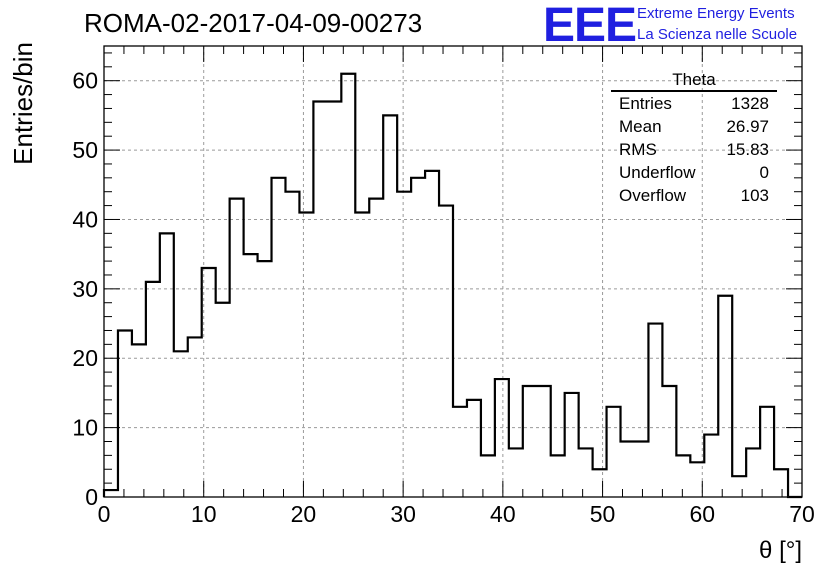  What do you see at coordinates (403, 514) in the screenshot?
I see `x-tick-label: 30` at bounding box center [403, 514].